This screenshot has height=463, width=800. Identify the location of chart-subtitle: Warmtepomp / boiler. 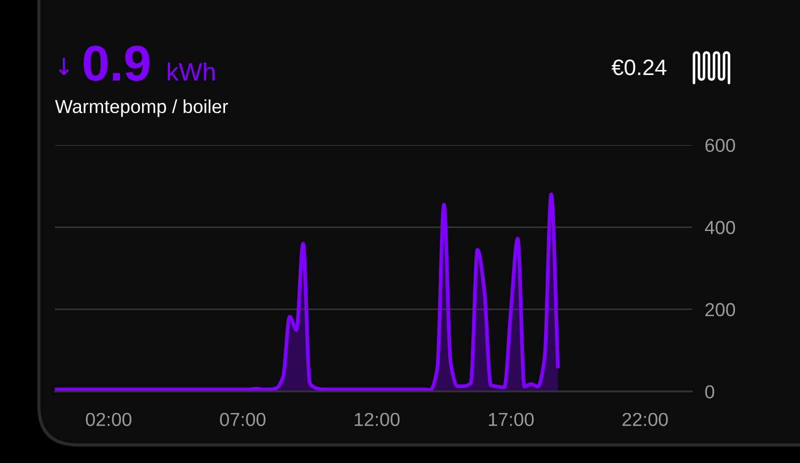
(141, 108).